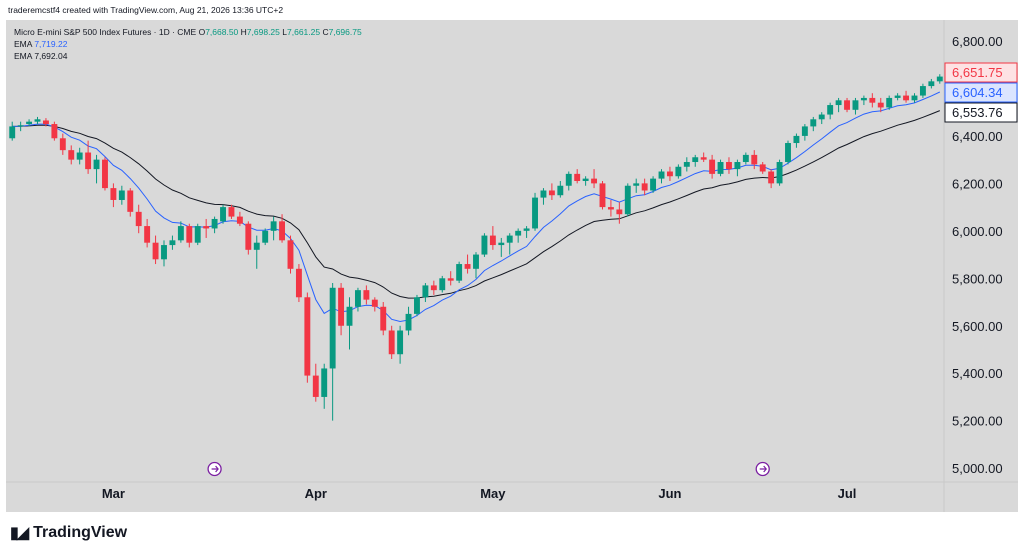 The height and width of the screenshot is (553, 1024). I want to click on dividend-arrow-glyph, so click(763, 469).